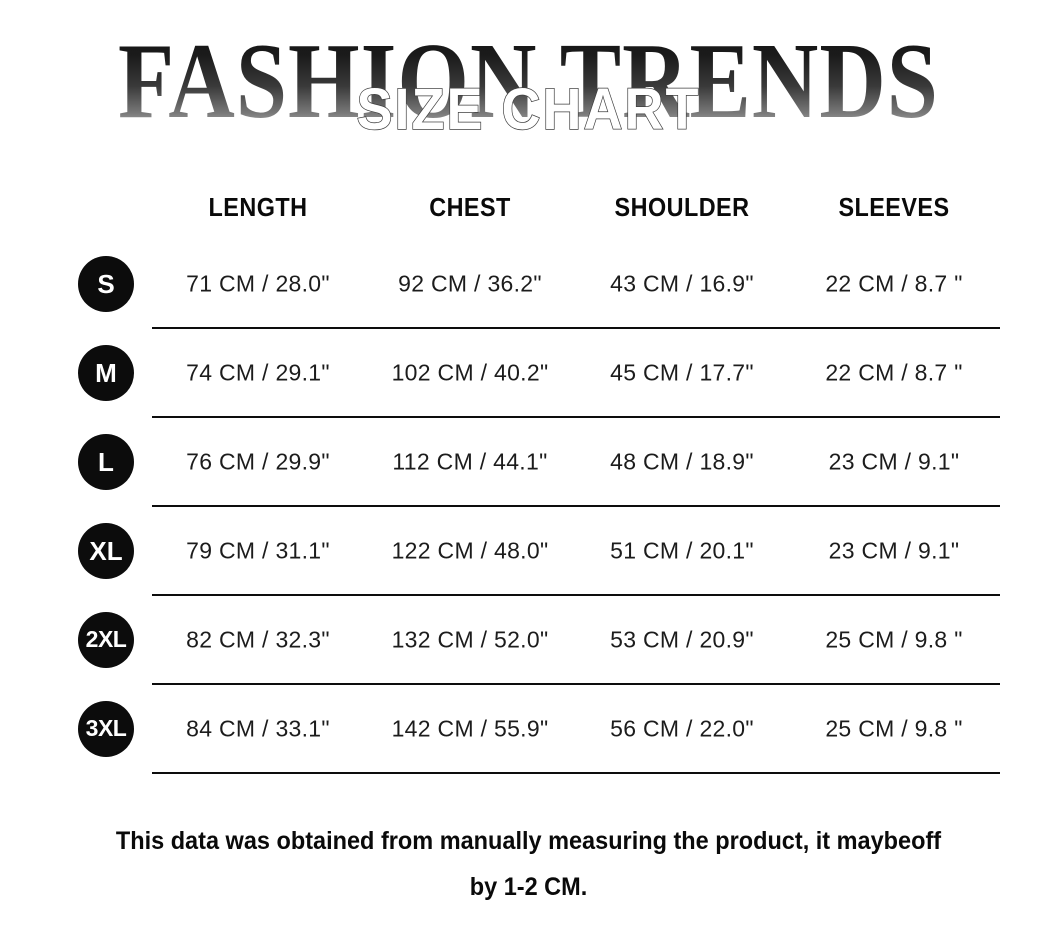  I want to click on size-badge: XL, so click(106, 550).